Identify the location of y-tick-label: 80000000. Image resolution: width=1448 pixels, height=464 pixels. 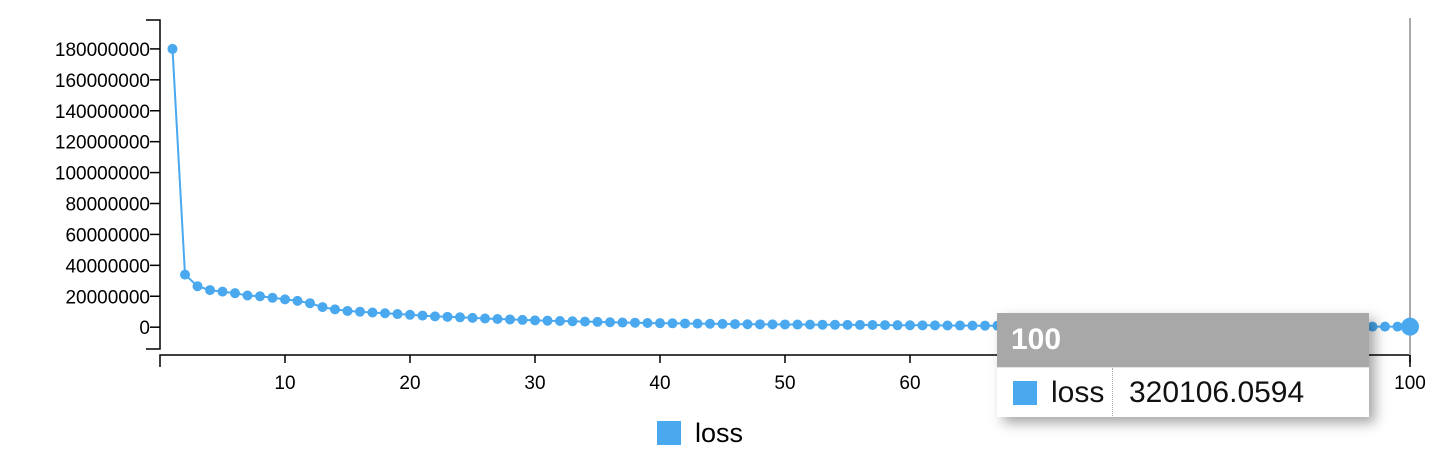
(107, 205).